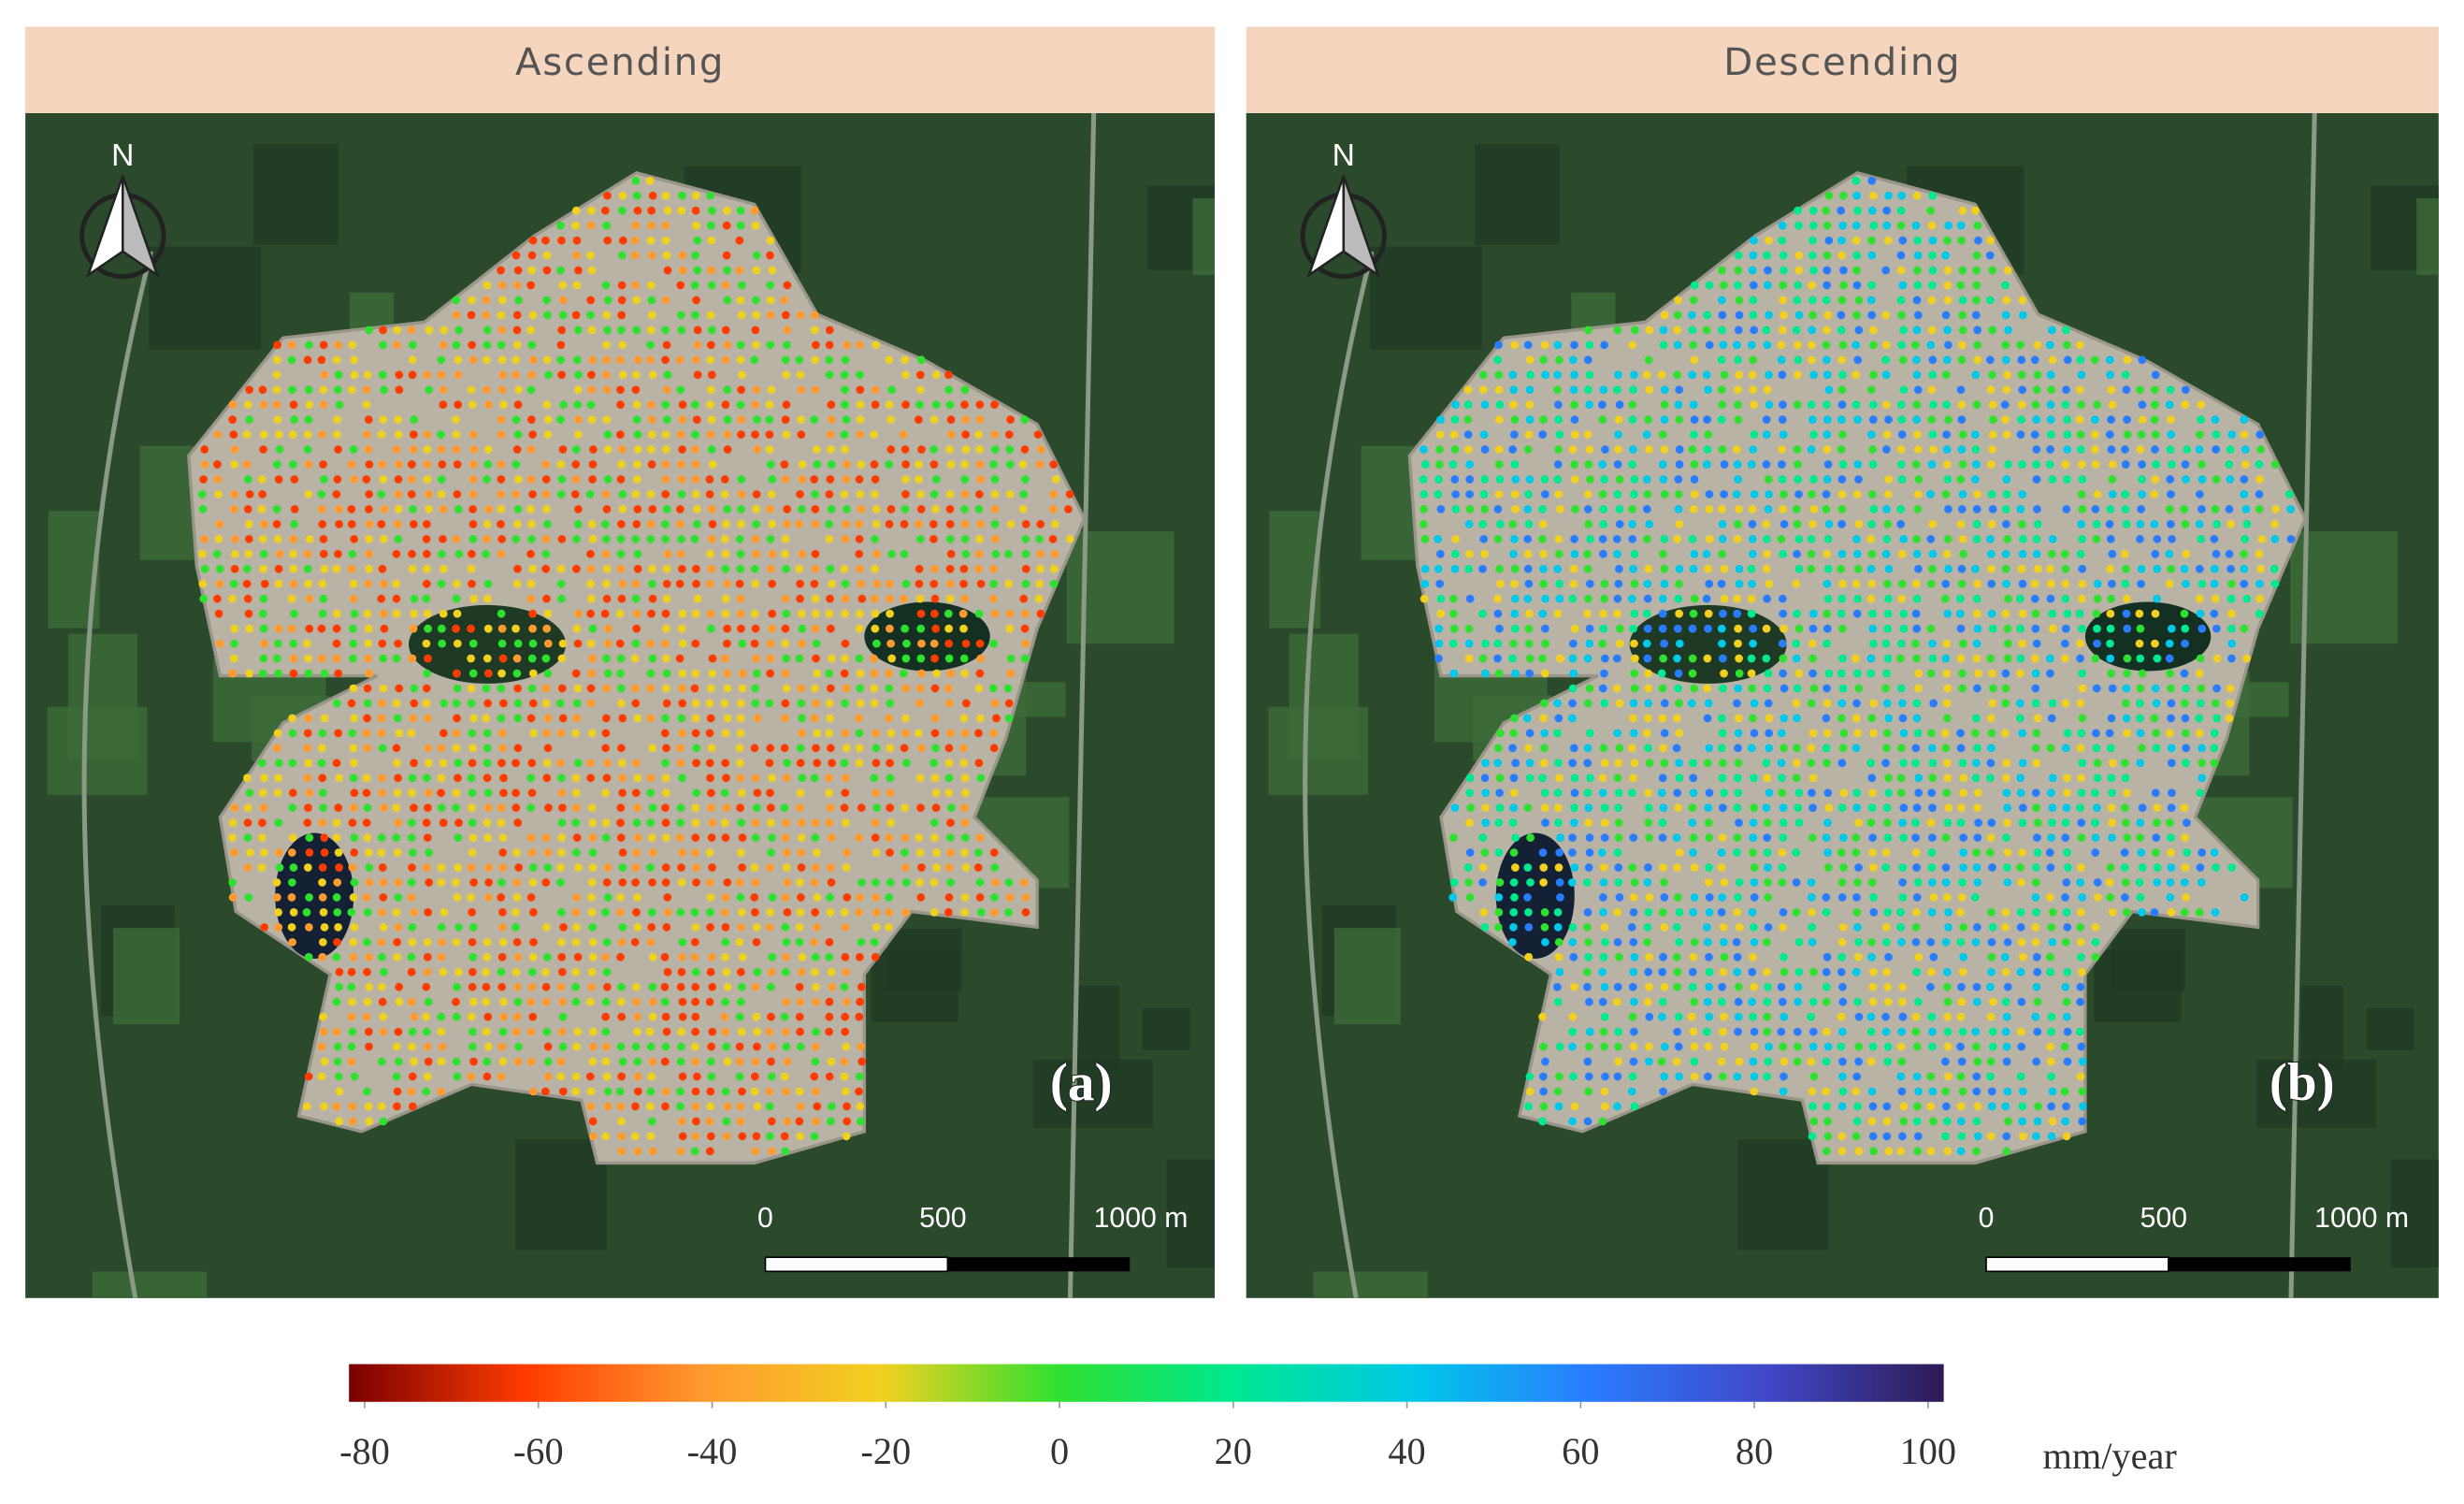  I want to click on scale-bar-white, so click(856, 1264).